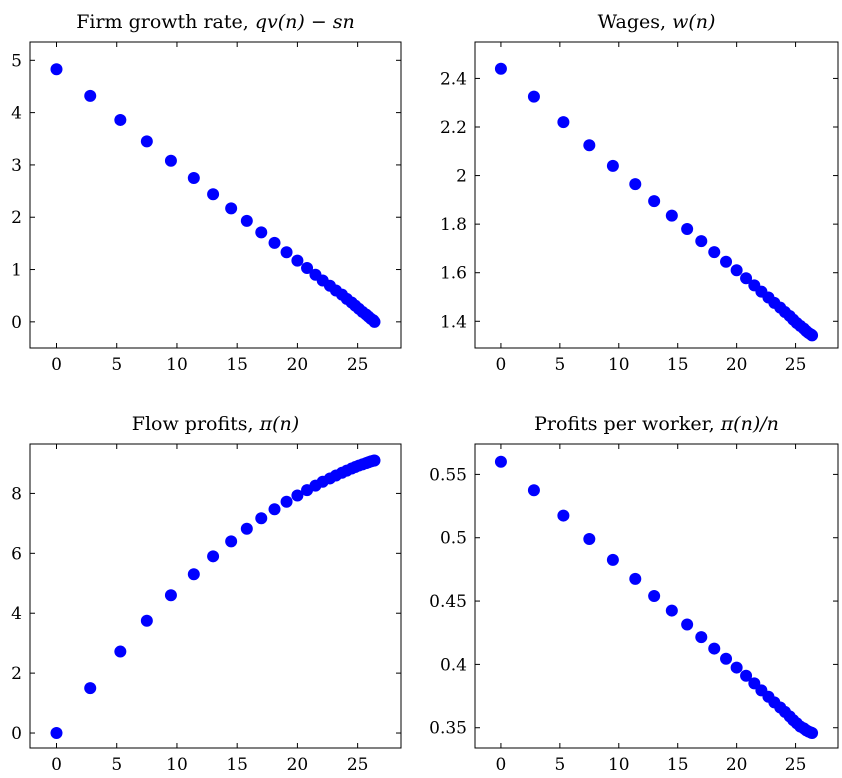 The width and height of the screenshot is (842, 778). I want to click on chart-title: Flow profits, π(n), so click(215, 424).